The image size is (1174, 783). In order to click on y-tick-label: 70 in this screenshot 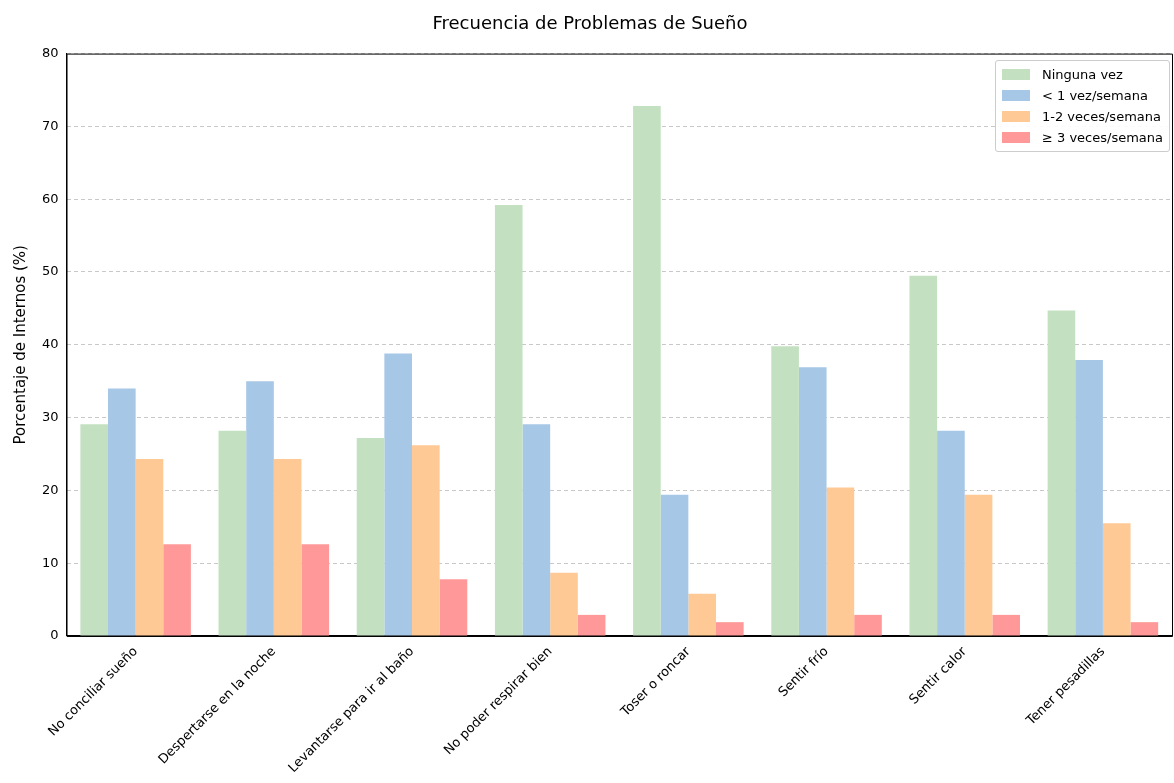, I will do `click(50, 125)`.